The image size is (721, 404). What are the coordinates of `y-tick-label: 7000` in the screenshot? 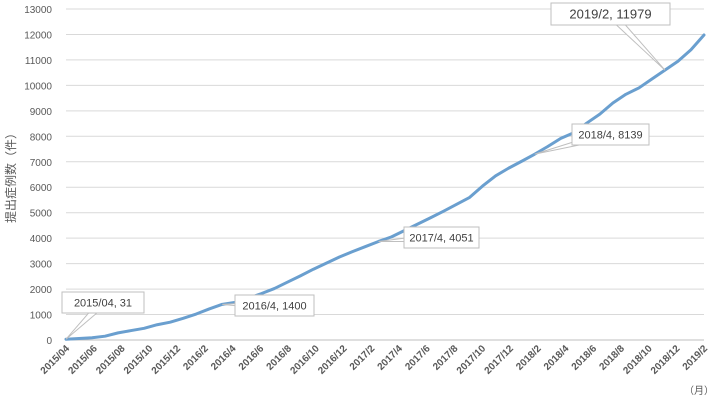 It's located at (41, 163).